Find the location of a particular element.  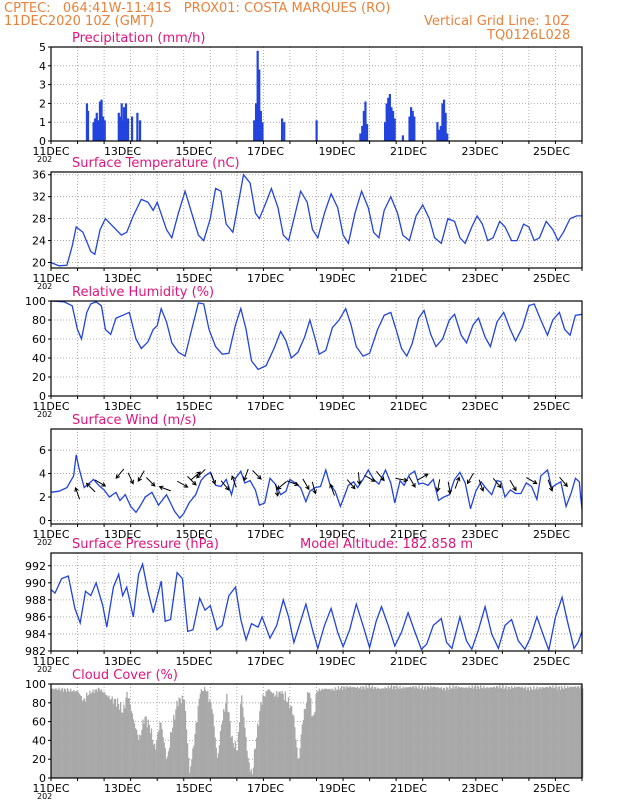

y-tick-label: 24 is located at coordinates (39, 241).